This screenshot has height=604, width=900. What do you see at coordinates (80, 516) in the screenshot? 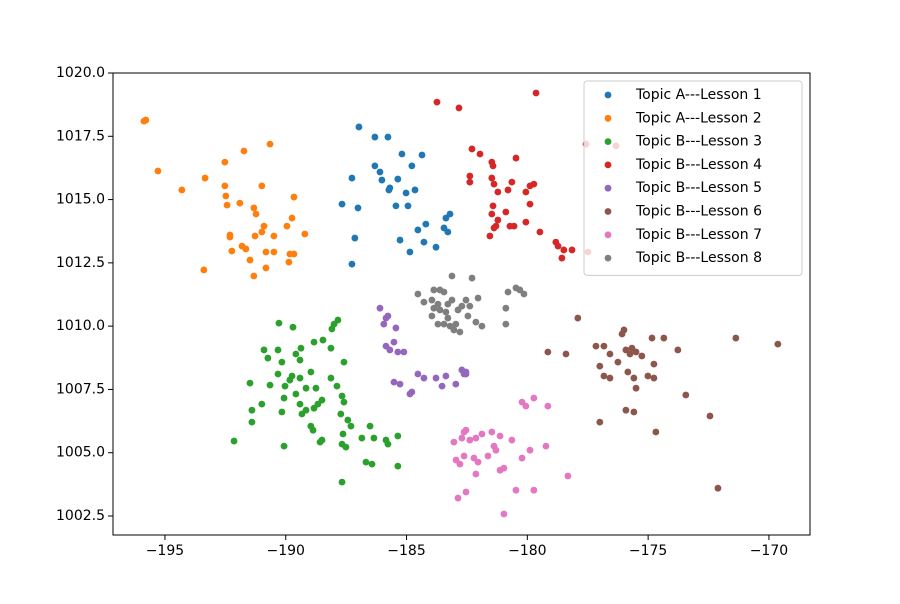
I see `y-tick-label: 1002.5` at bounding box center [80, 516].